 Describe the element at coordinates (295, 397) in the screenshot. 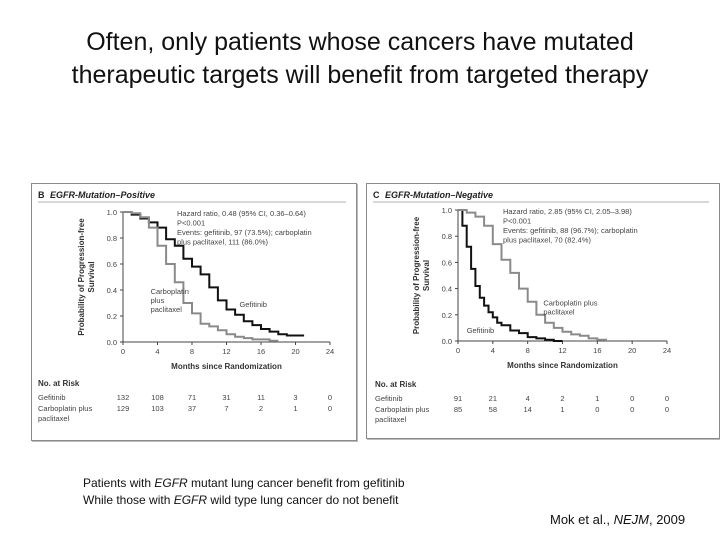

I see `risk-value: 3` at that location.